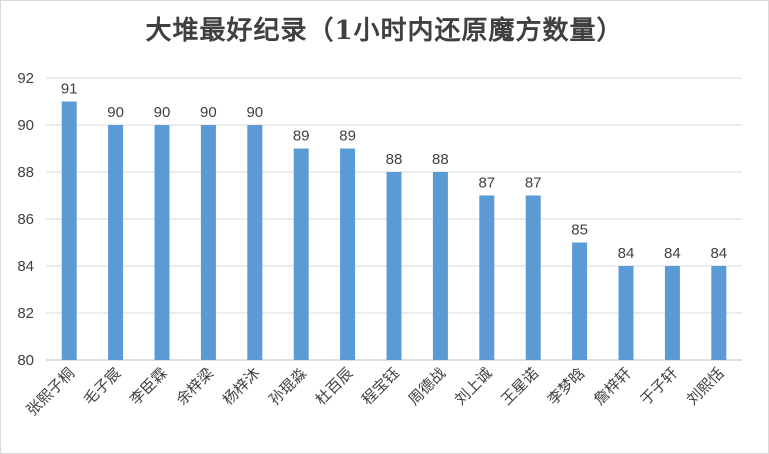  I want to click on x-tick-label: 王星诺, so click(519, 386).